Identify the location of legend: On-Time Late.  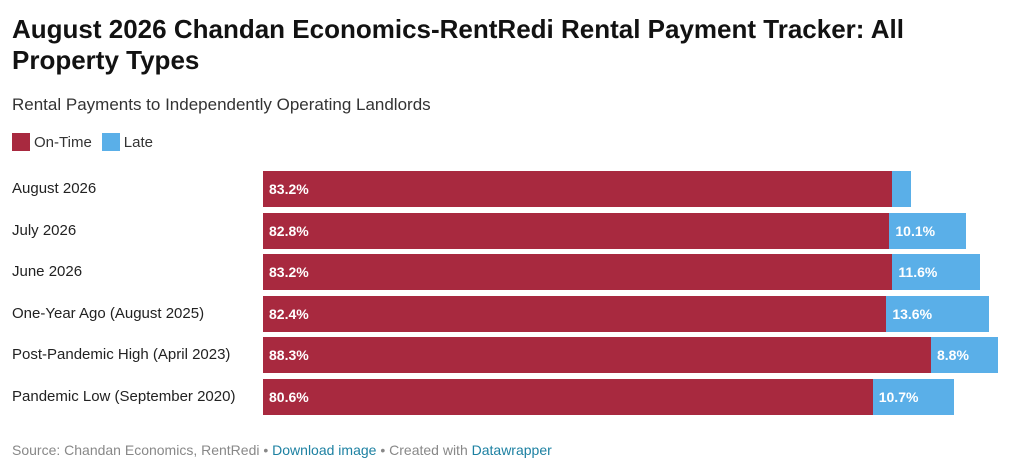
(87, 142).